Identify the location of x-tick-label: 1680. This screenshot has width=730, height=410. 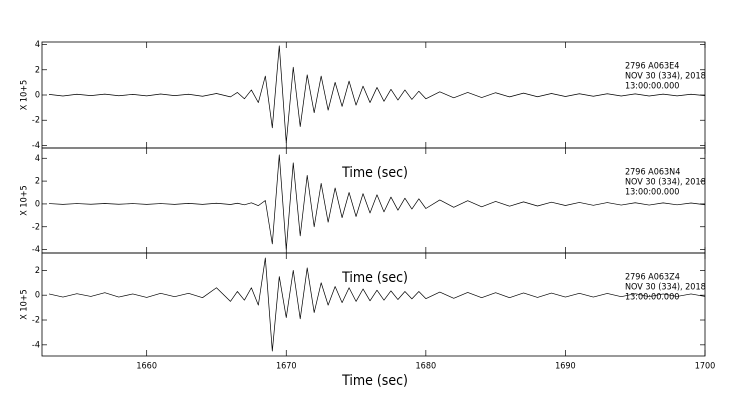
(426, 367).